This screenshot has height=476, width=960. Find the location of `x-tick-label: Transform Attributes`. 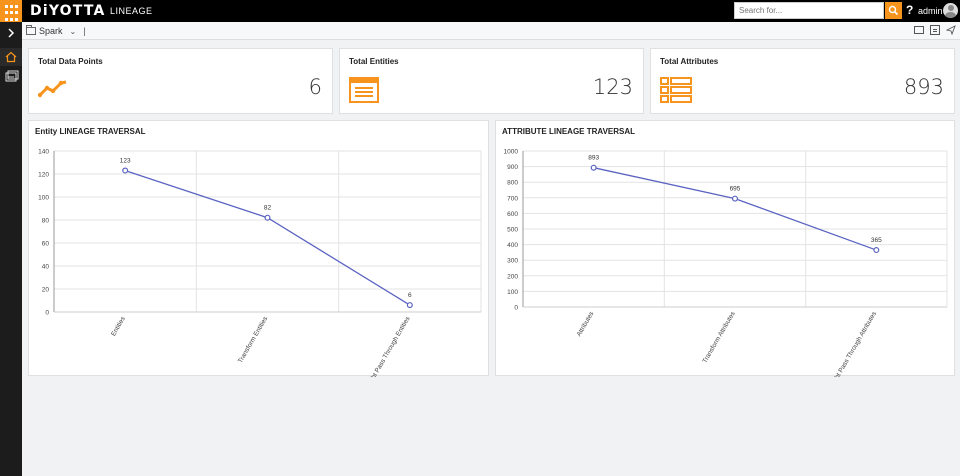

x-tick-label: Transform Attributes is located at coordinates (720, 337).